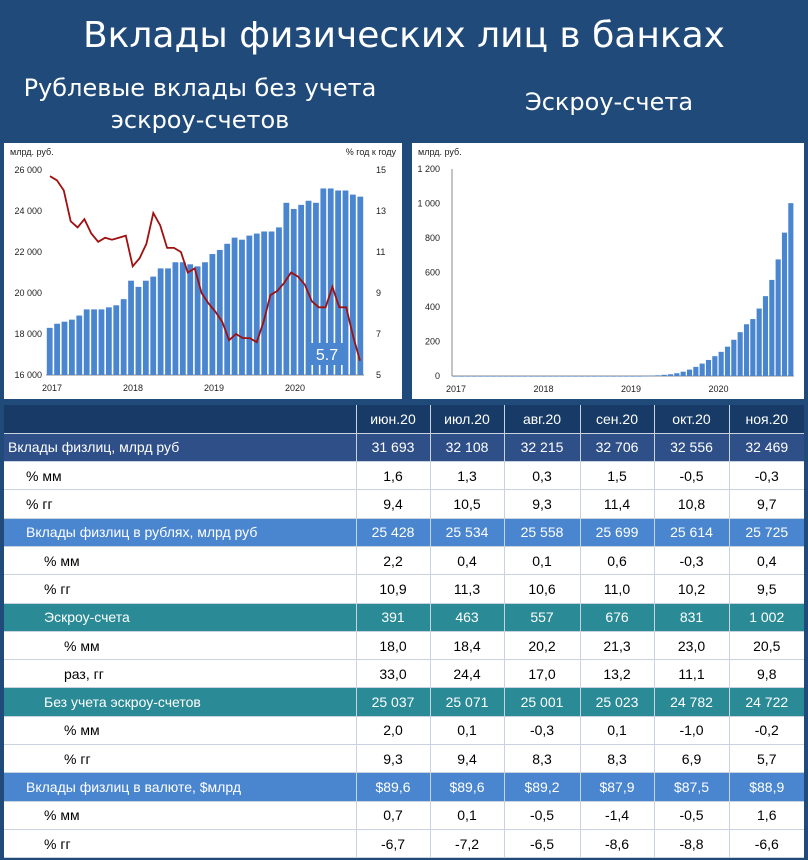 This screenshot has height=860, width=808. Describe the element at coordinates (766, 646) in the screenshot. I see `table-cell: 20,5` at that location.